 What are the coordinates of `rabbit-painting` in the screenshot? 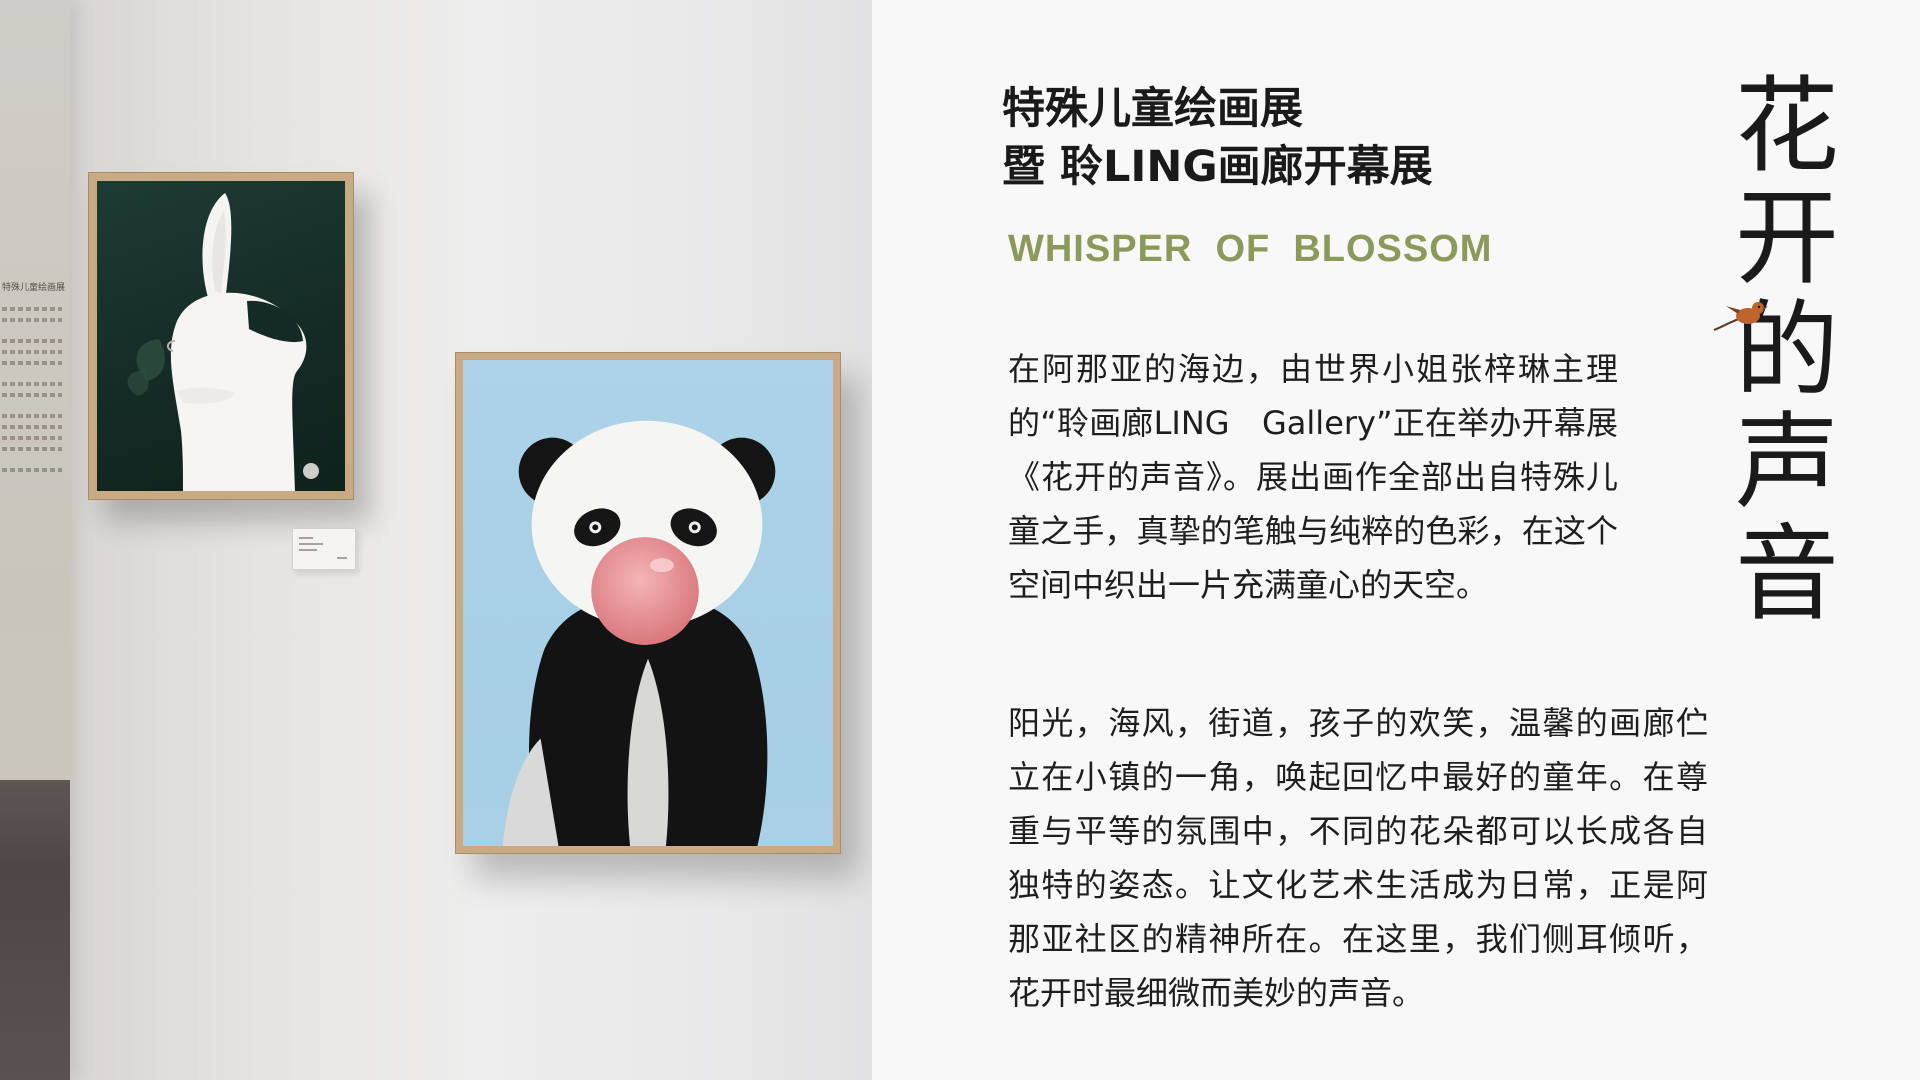 It's located at (221, 336).